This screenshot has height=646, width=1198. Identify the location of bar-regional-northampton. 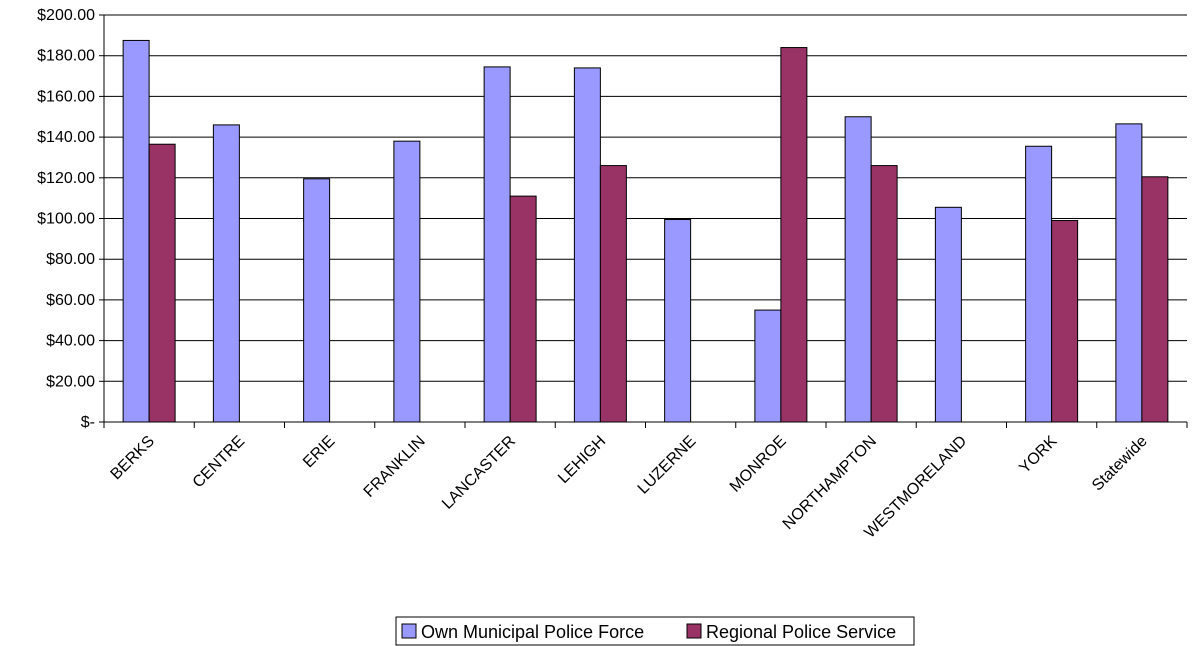
(884, 294).